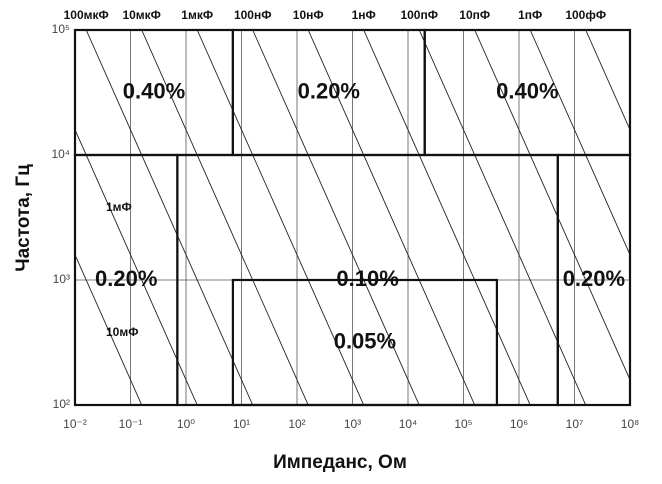  I want to click on capacitance-label: 100нФ, so click(253, 15).